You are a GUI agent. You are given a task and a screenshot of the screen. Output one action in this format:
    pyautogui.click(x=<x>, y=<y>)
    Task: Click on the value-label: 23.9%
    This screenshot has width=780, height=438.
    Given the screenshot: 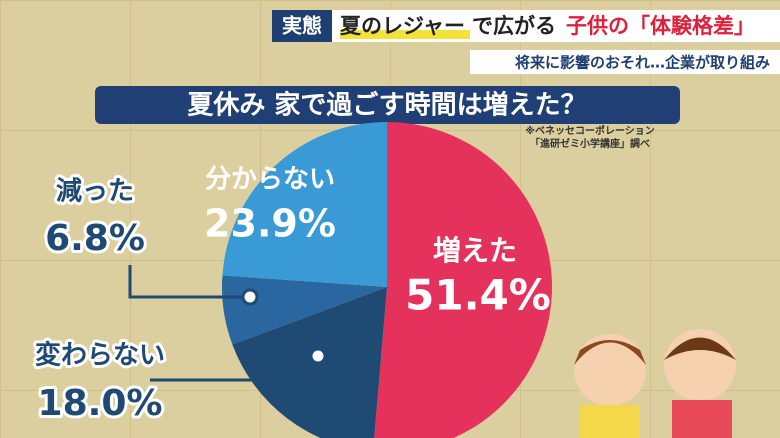 What is the action you would take?
    pyautogui.click(x=270, y=224)
    